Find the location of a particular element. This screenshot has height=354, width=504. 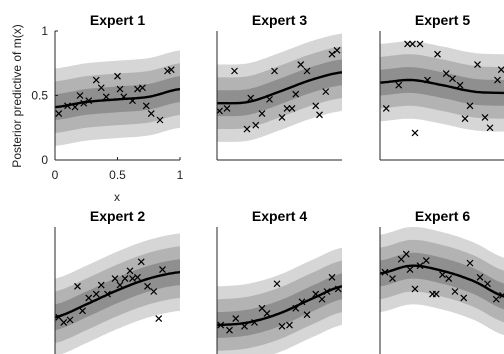

panel-title: Expert 6 is located at coordinates (442, 216).